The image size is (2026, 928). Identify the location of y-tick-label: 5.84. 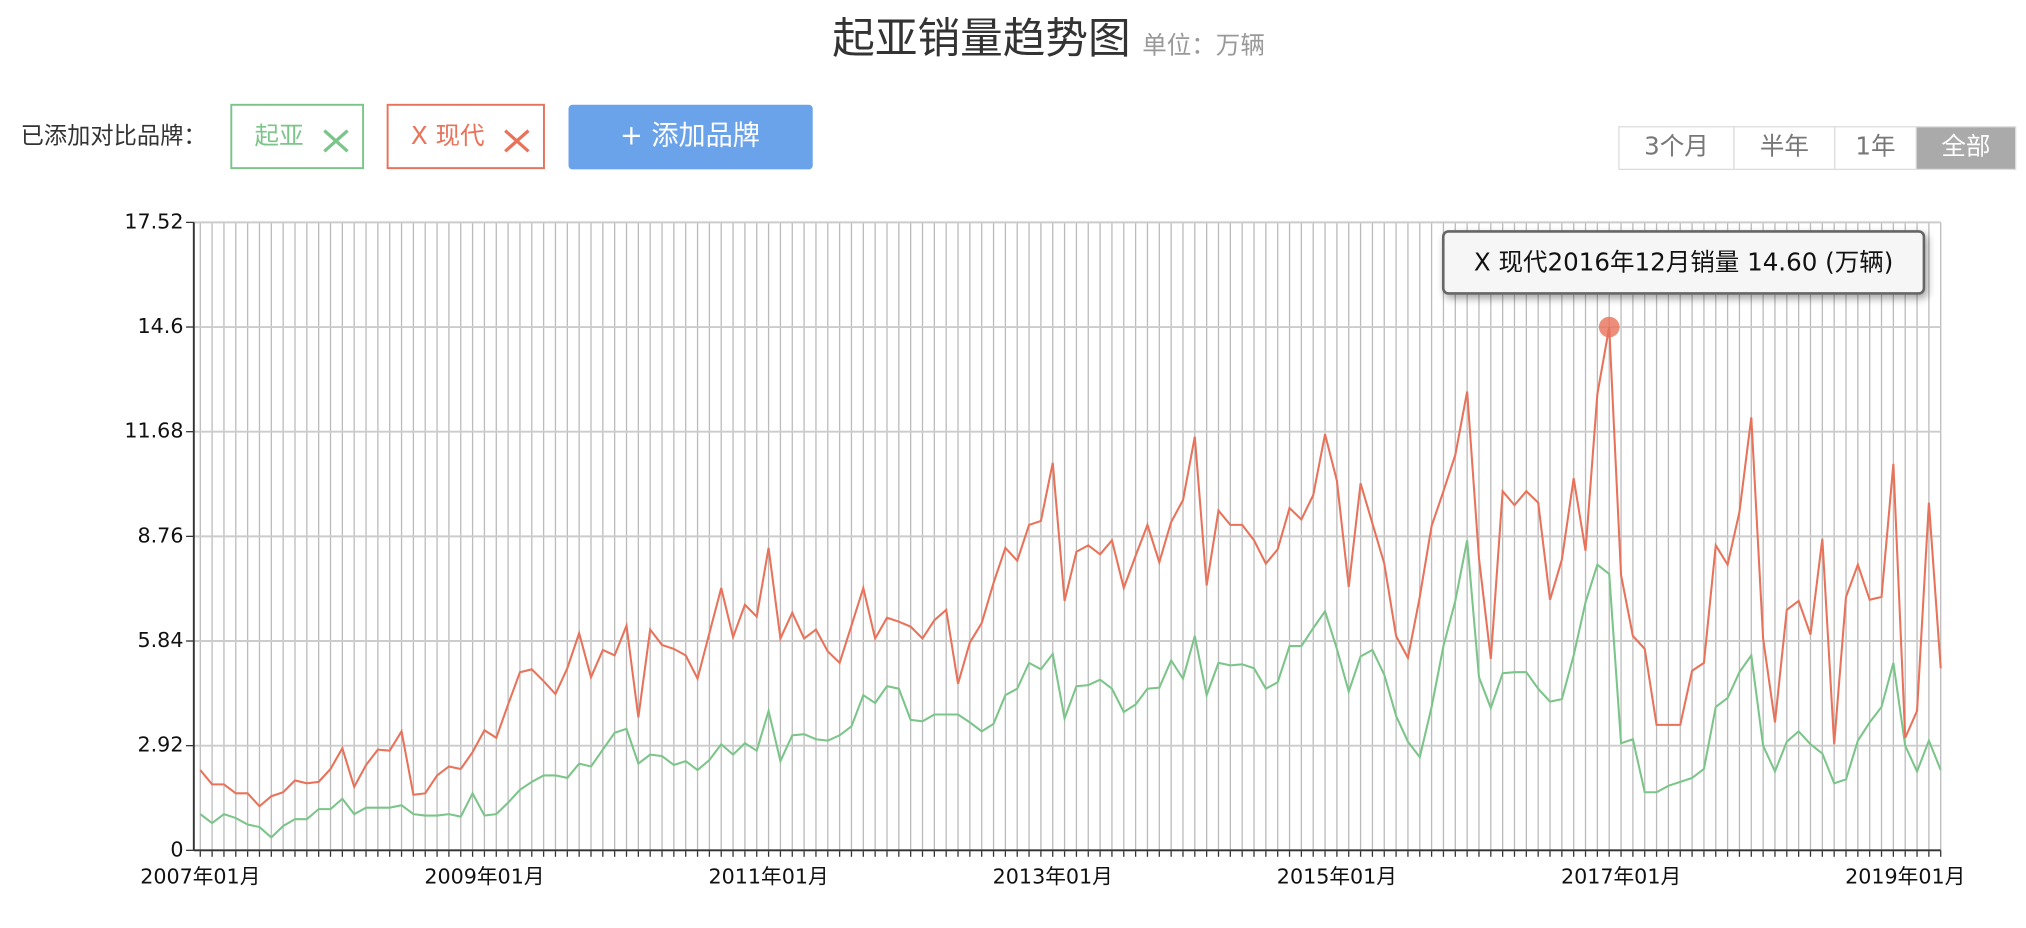
(160, 640).